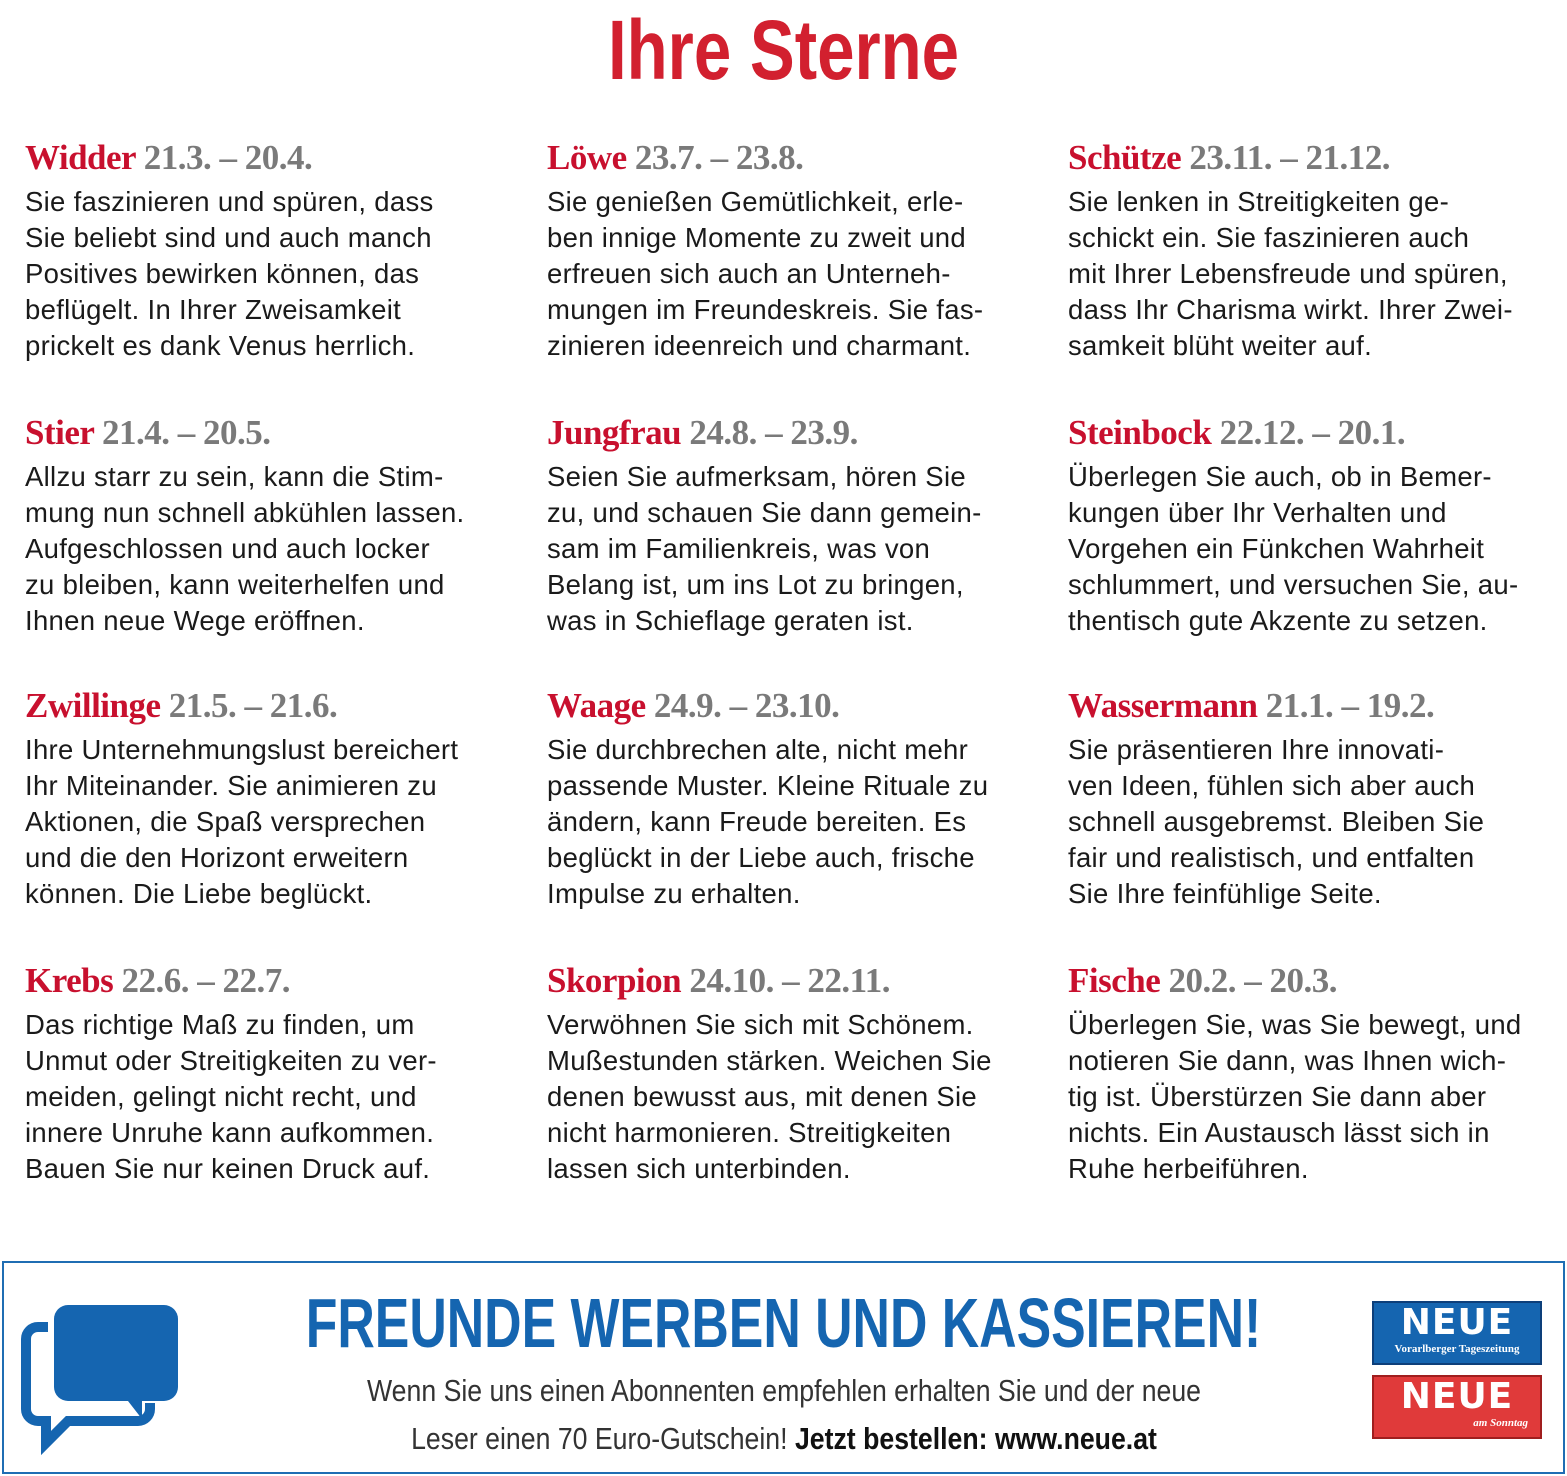 Image resolution: width=1567 pixels, height=1476 pixels. Describe the element at coordinates (757, 821) in the screenshot. I see `sign-text: ändern, kann Freude bereiten. Es` at that location.